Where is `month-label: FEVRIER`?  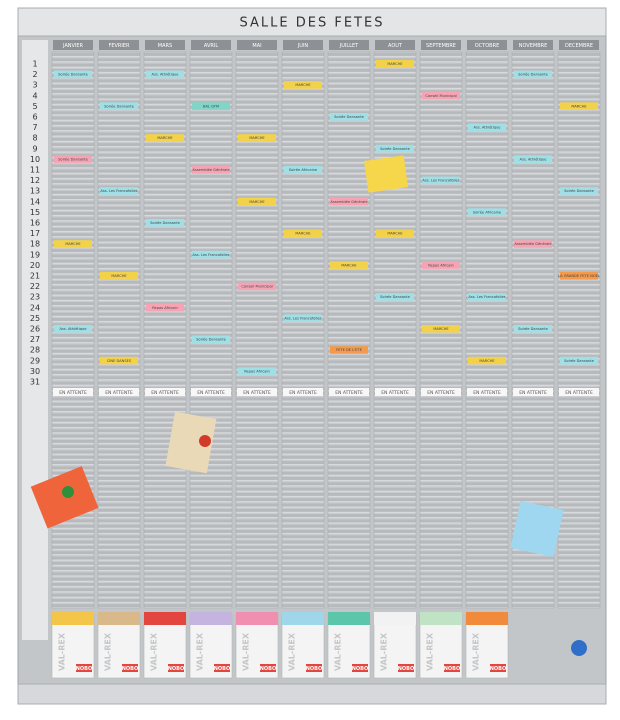
month-label: FEVRIER is located at coordinates (119, 46).